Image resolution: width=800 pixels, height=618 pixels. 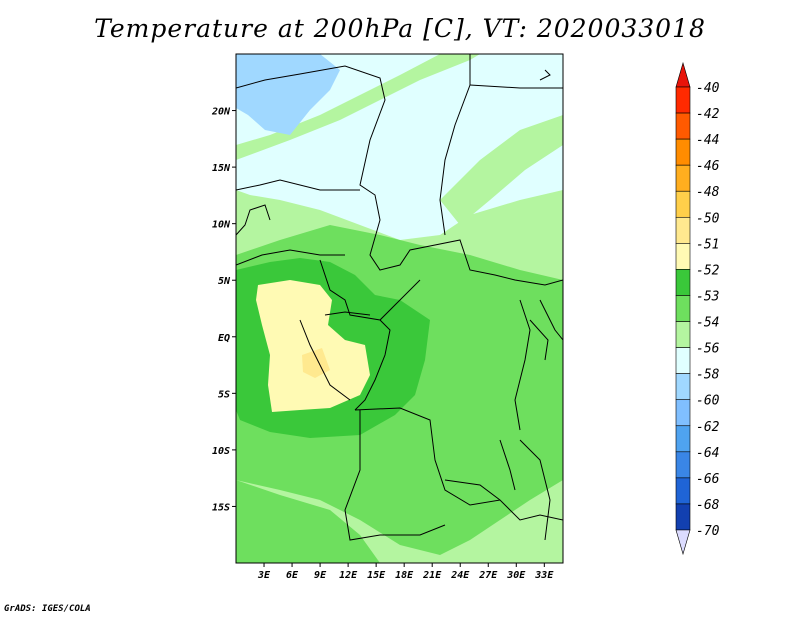 I want to click on y-tick-label: 5S, so click(x=224, y=394).